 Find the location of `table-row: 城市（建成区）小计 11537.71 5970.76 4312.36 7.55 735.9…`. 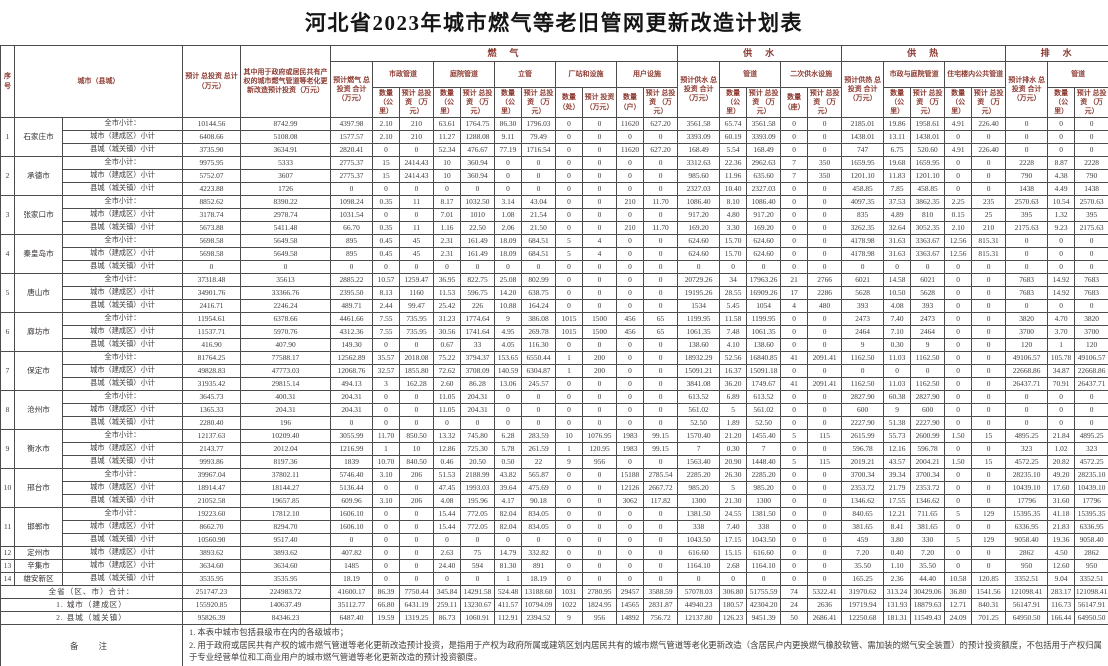

table-row: 城市（建成区）小计 11537.71 5970.76 4312.36 7.55 735.9… is located at coordinates (554, 332).